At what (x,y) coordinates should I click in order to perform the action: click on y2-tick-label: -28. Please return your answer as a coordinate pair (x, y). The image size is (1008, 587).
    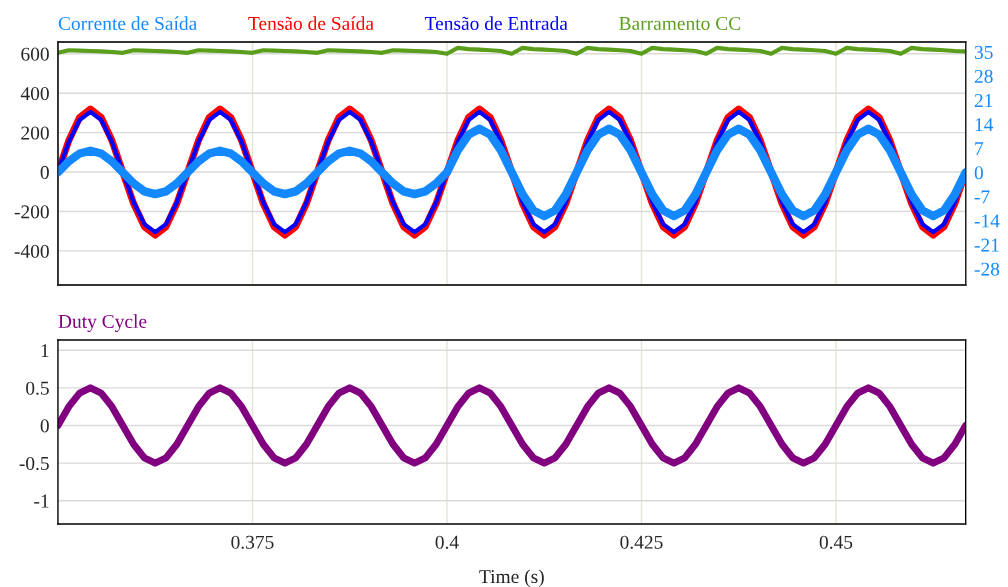
    Looking at the image, I should click on (987, 269).